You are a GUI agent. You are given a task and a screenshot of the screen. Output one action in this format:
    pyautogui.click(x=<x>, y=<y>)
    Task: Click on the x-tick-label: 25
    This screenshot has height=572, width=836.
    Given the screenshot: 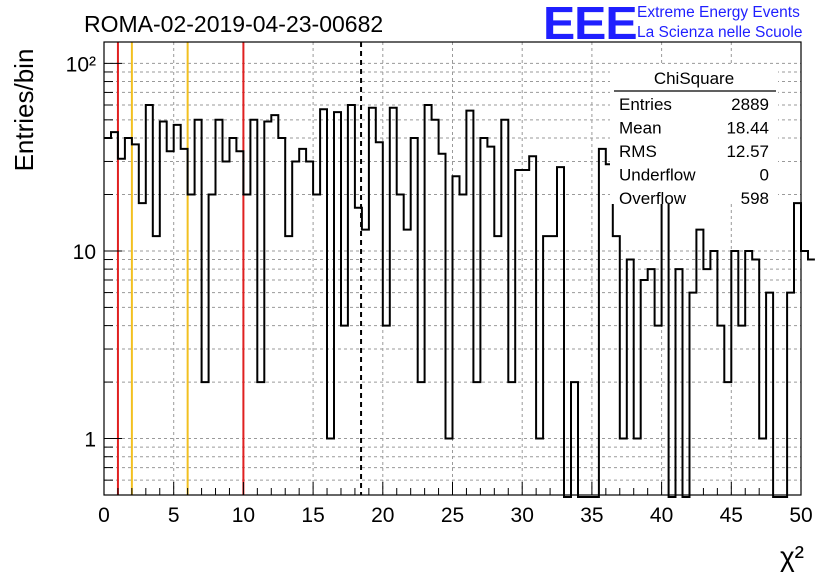 What is the action you would take?
    pyautogui.click(x=452, y=515)
    